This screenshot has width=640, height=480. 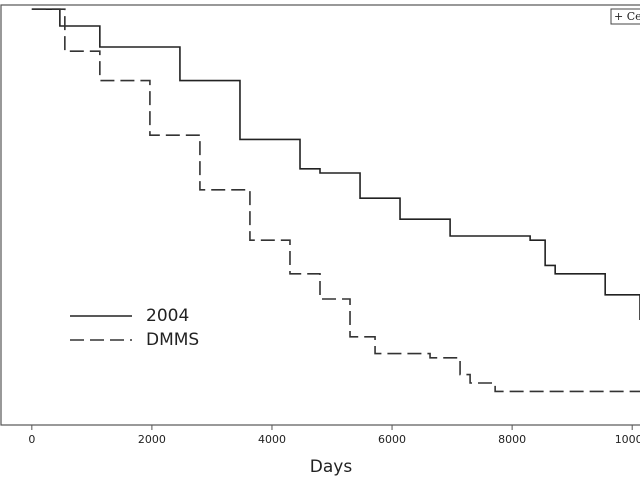 I want to click on x-tick-label: 6000, so click(x=392, y=439).